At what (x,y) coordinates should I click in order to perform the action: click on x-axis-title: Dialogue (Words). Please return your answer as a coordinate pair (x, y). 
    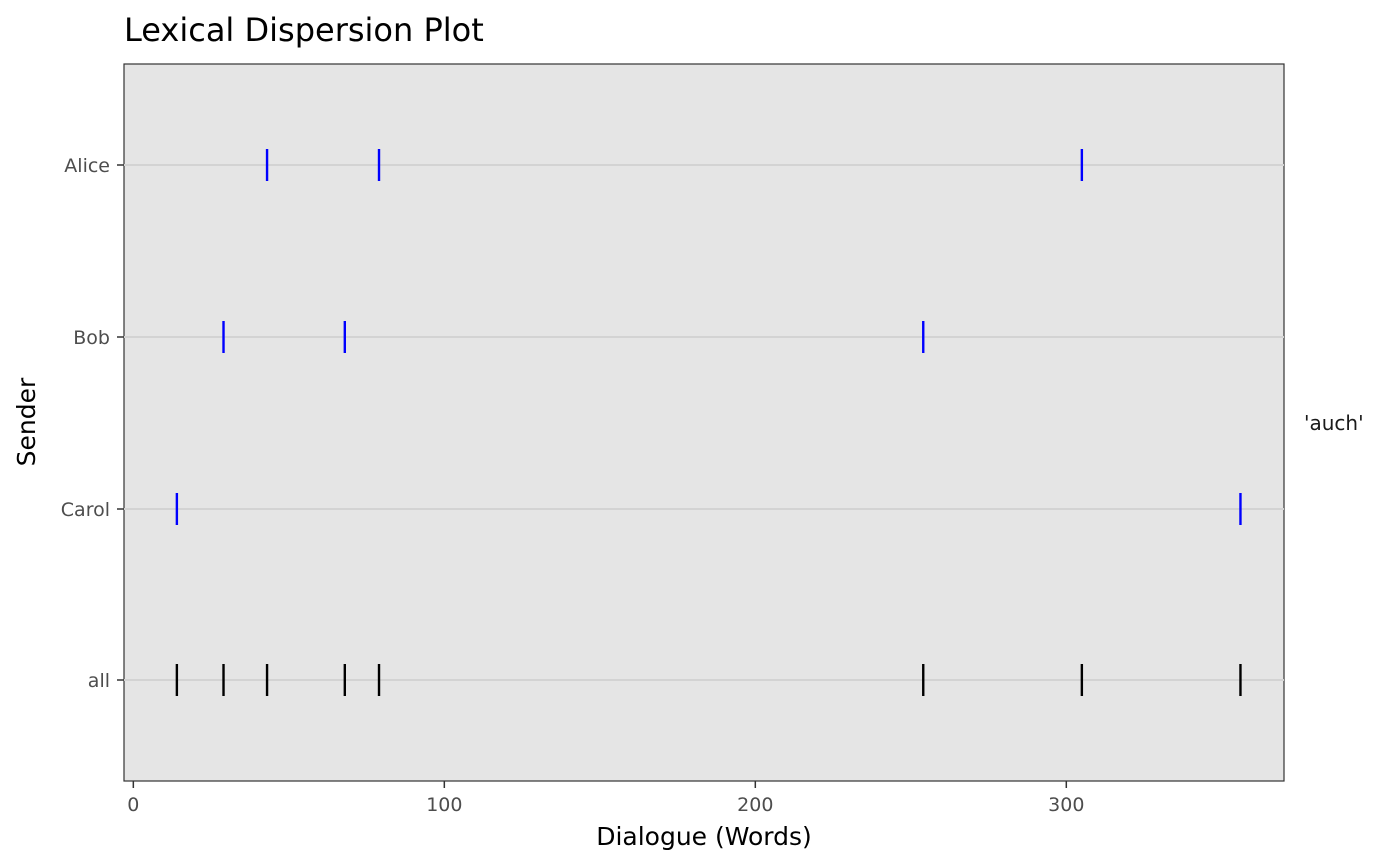
    Looking at the image, I should click on (704, 836).